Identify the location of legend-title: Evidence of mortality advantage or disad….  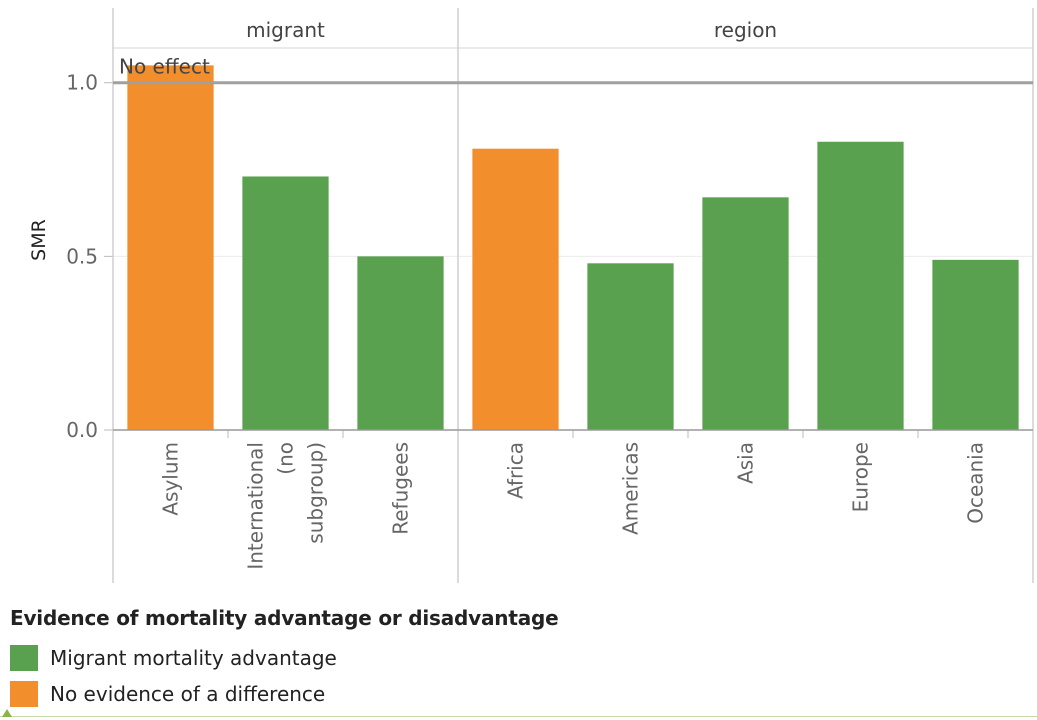
(284, 618).